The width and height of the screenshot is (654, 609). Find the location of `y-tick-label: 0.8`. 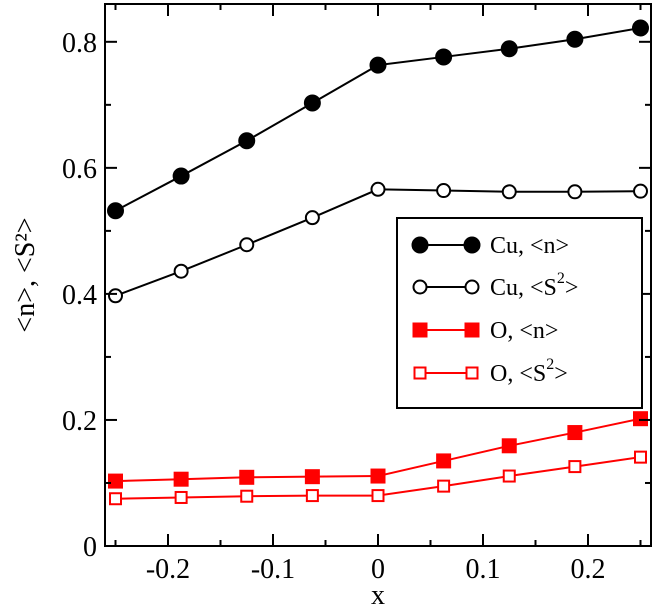

y-tick-label: 0.8 is located at coordinates (79, 43).